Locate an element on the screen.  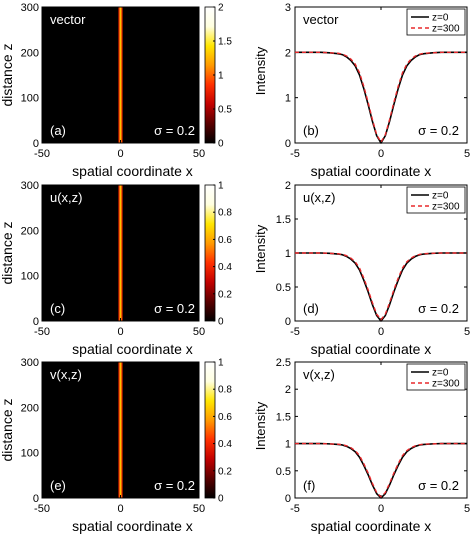
colorbar-tick-label: 0.2 is located at coordinates (225, 294).